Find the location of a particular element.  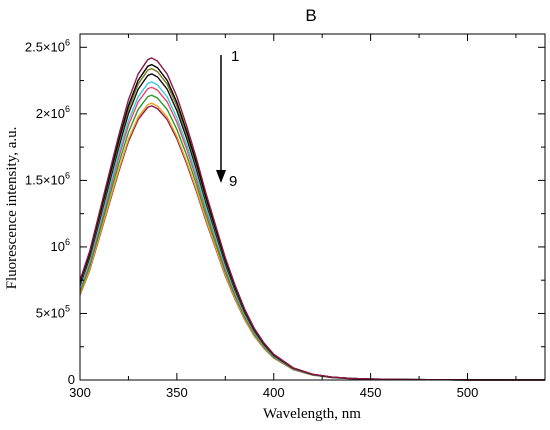

y-tick-label: 1.5×10⁶ is located at coordinates (47, 178).